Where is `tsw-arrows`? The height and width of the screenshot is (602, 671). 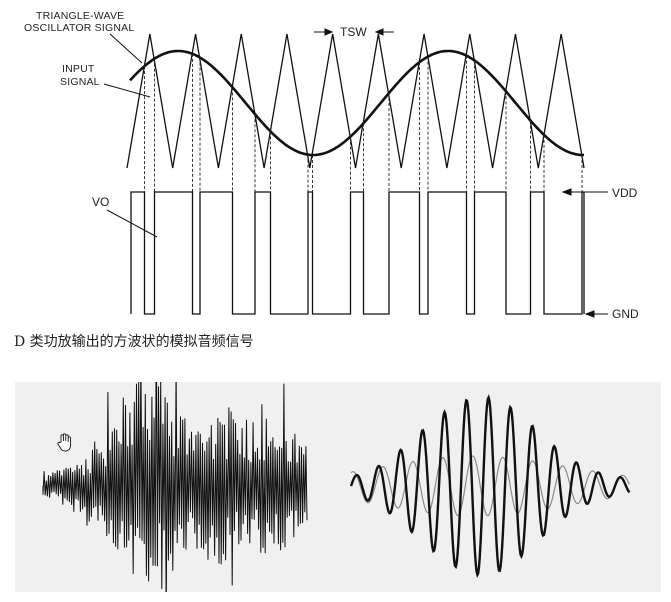
tsw-arrows is located at coordinates (354, 32).